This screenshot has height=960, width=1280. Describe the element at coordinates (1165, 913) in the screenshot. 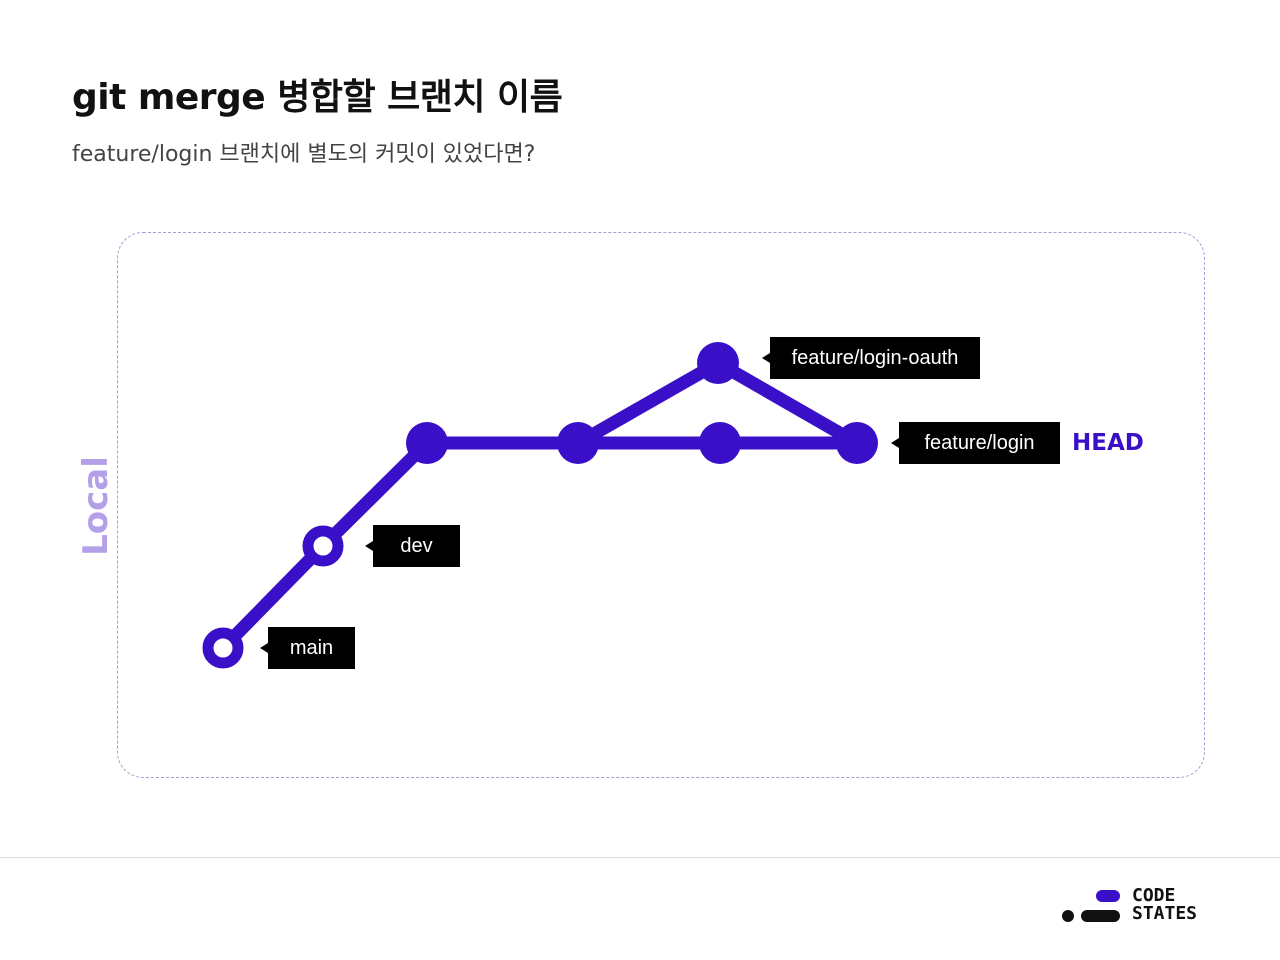

I see `logo-word-line2: STATES` at that location.